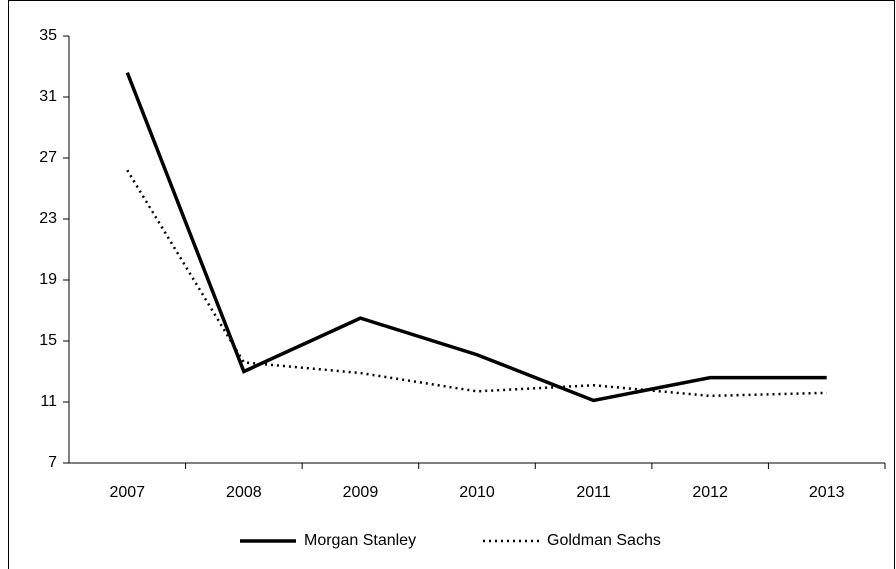 The image size is (896, 569). I want to click on y-tick-label: 19, so click(48, 279).